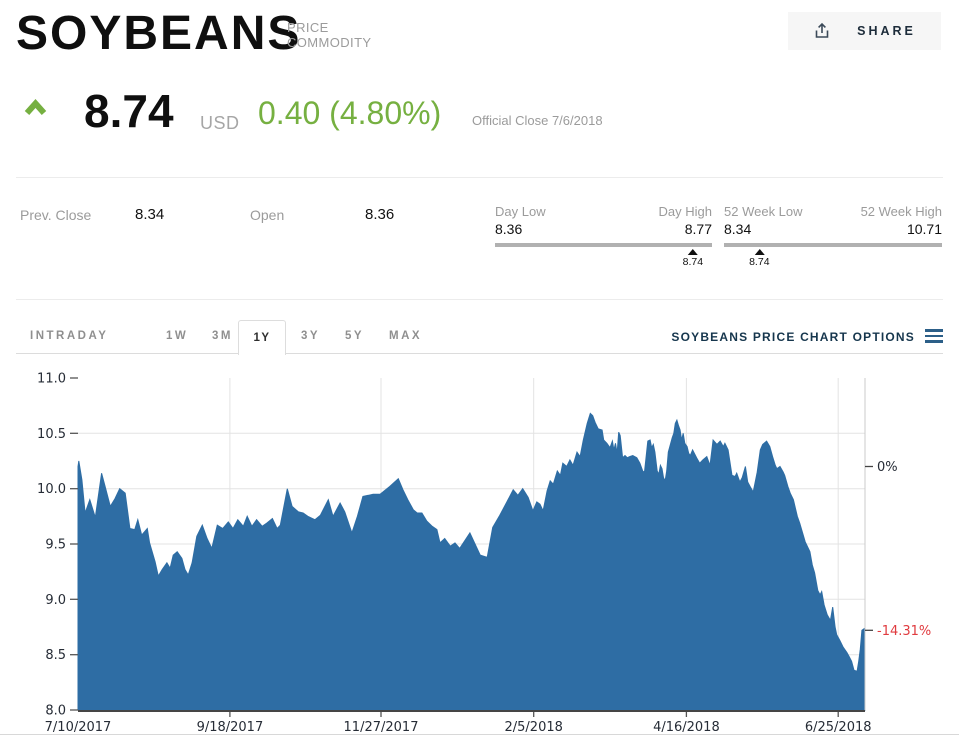 The width and height of the screenshot is (959, 737). I want to click on week52-range-marker: 8.74, so click(759, 258).